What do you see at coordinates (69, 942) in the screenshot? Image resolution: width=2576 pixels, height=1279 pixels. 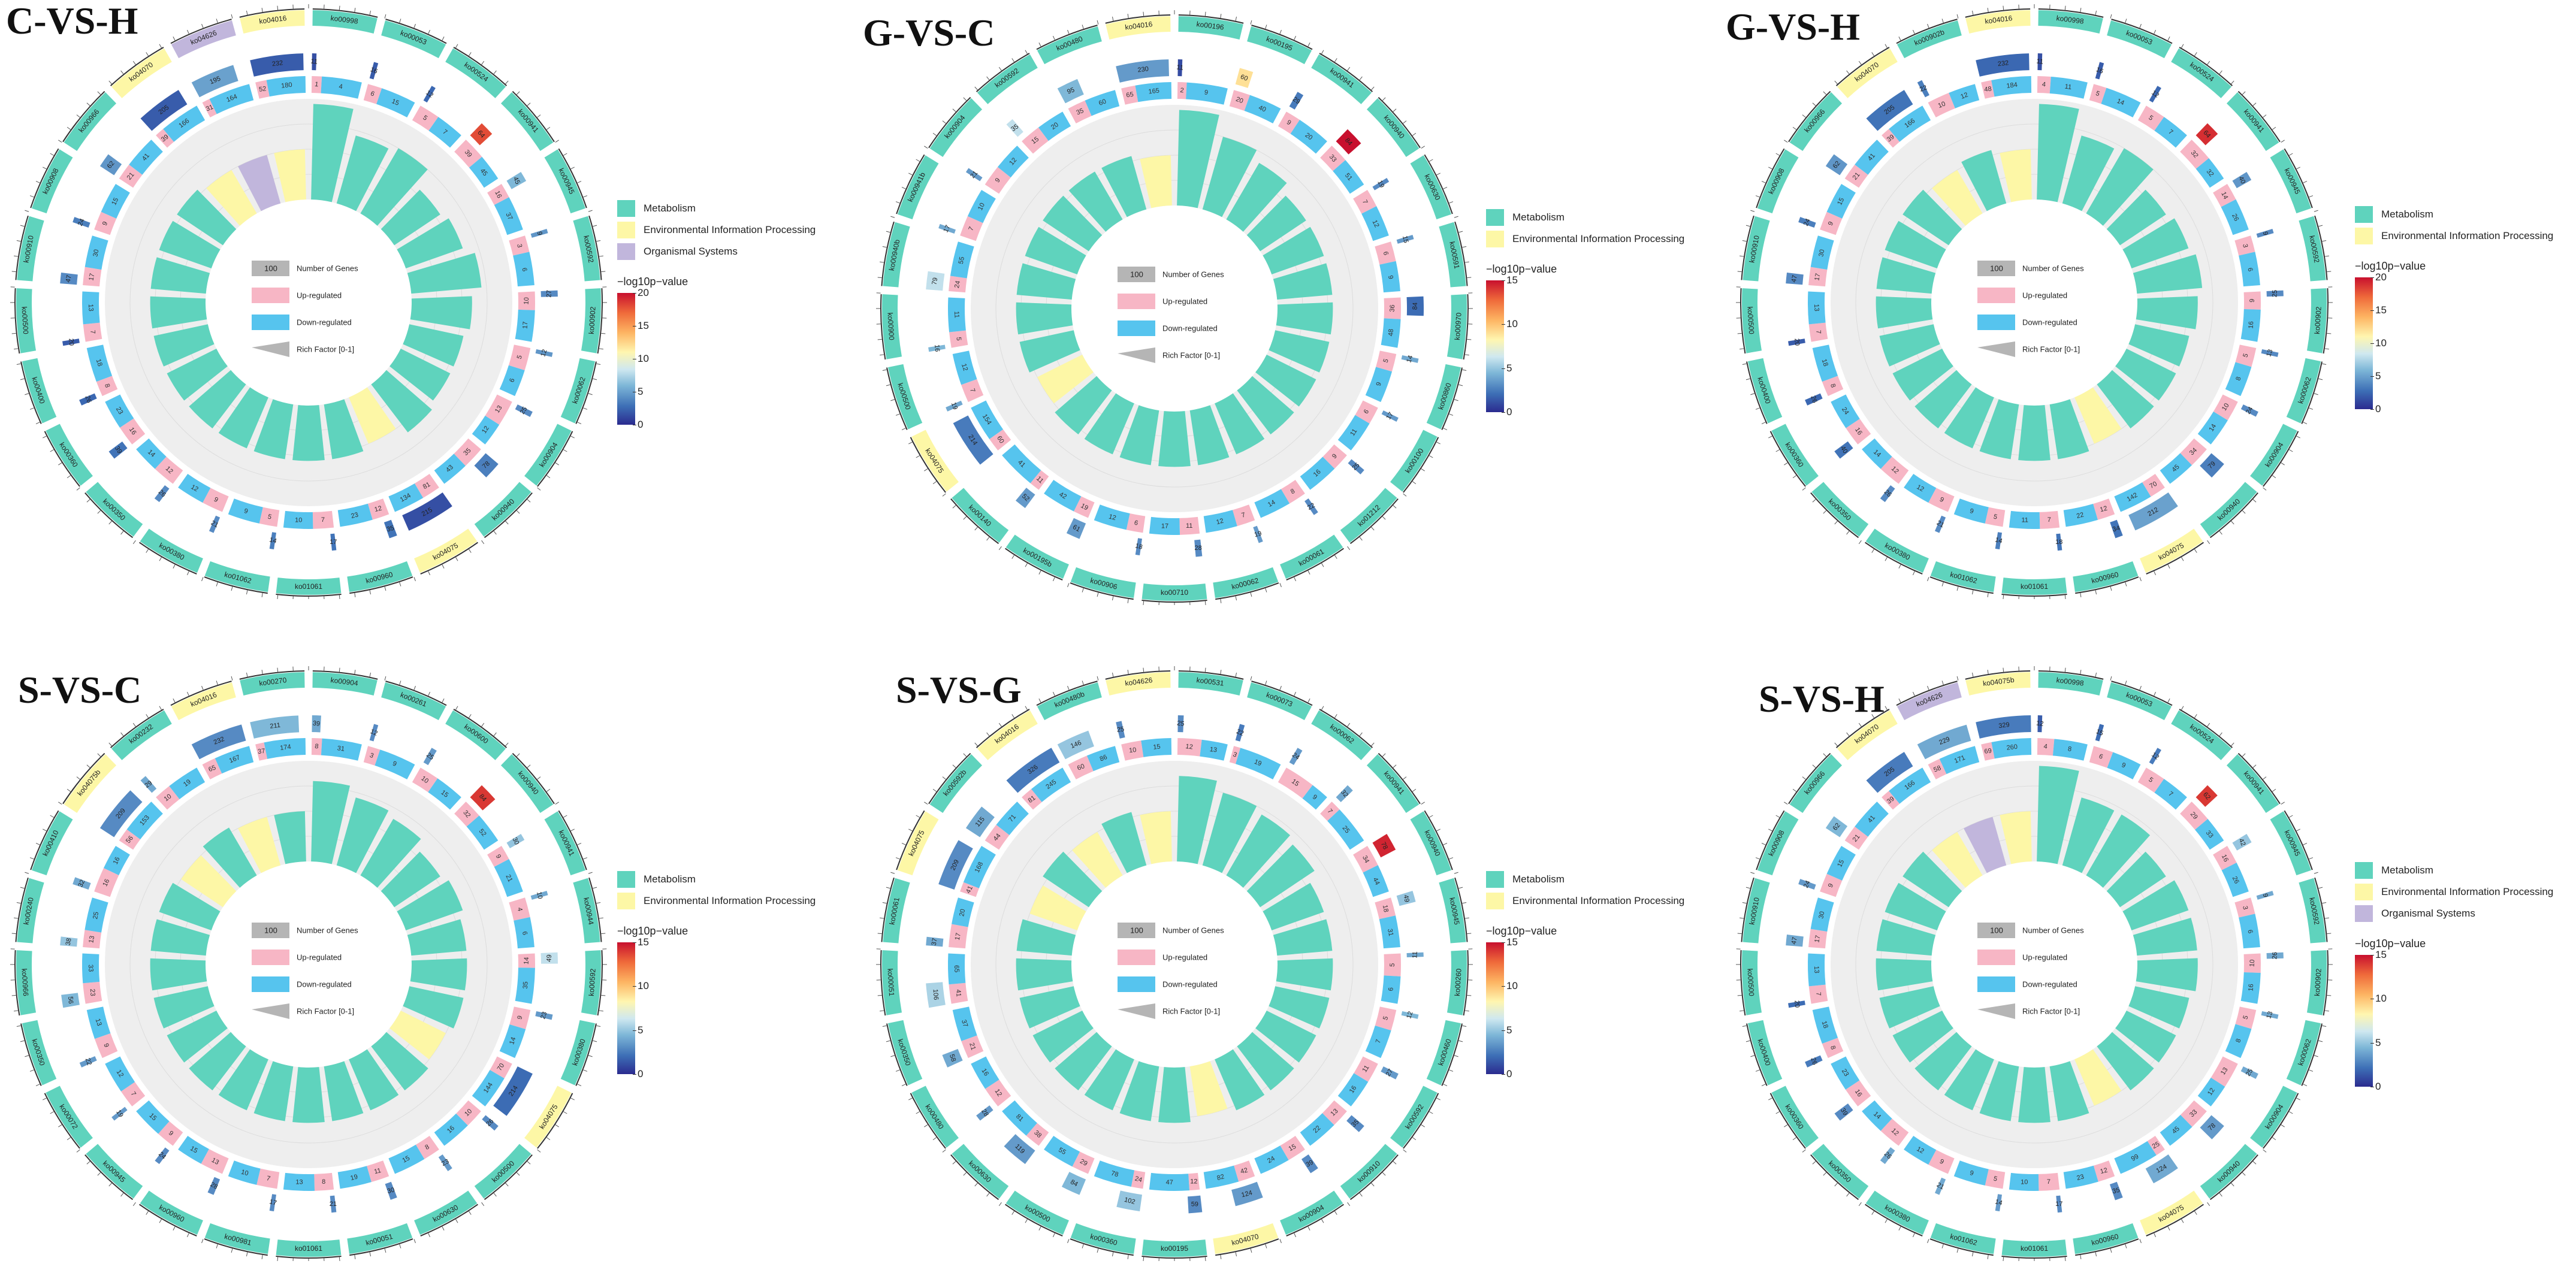 I see `gene-count-label: 38` at bounding box center [69, 942].